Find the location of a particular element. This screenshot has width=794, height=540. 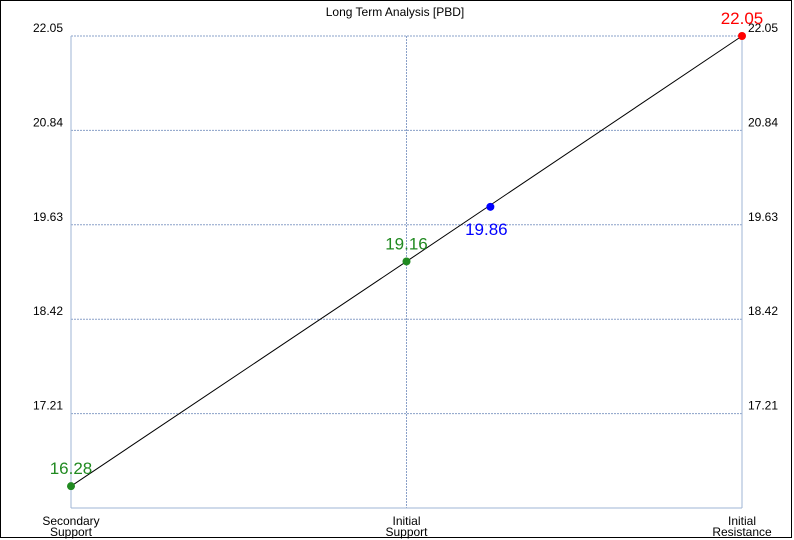

data-label: 22.05 is located at coordinates (742, 18).